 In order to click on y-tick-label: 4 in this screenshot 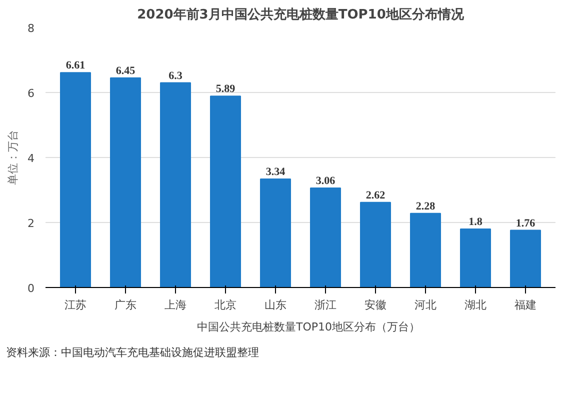, I will do `click(31, 158)`.